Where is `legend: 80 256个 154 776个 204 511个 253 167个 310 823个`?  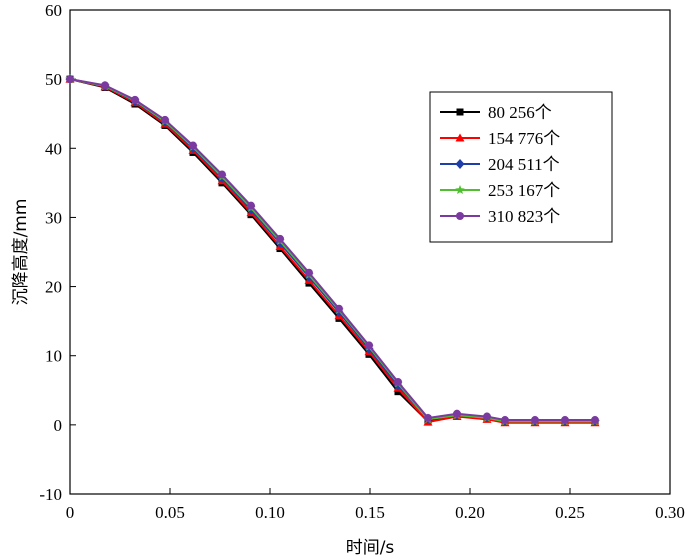 legend: 80 256个 154 776个 204 511个 253 167个 310 823个 is located at coordinates (521, 167).